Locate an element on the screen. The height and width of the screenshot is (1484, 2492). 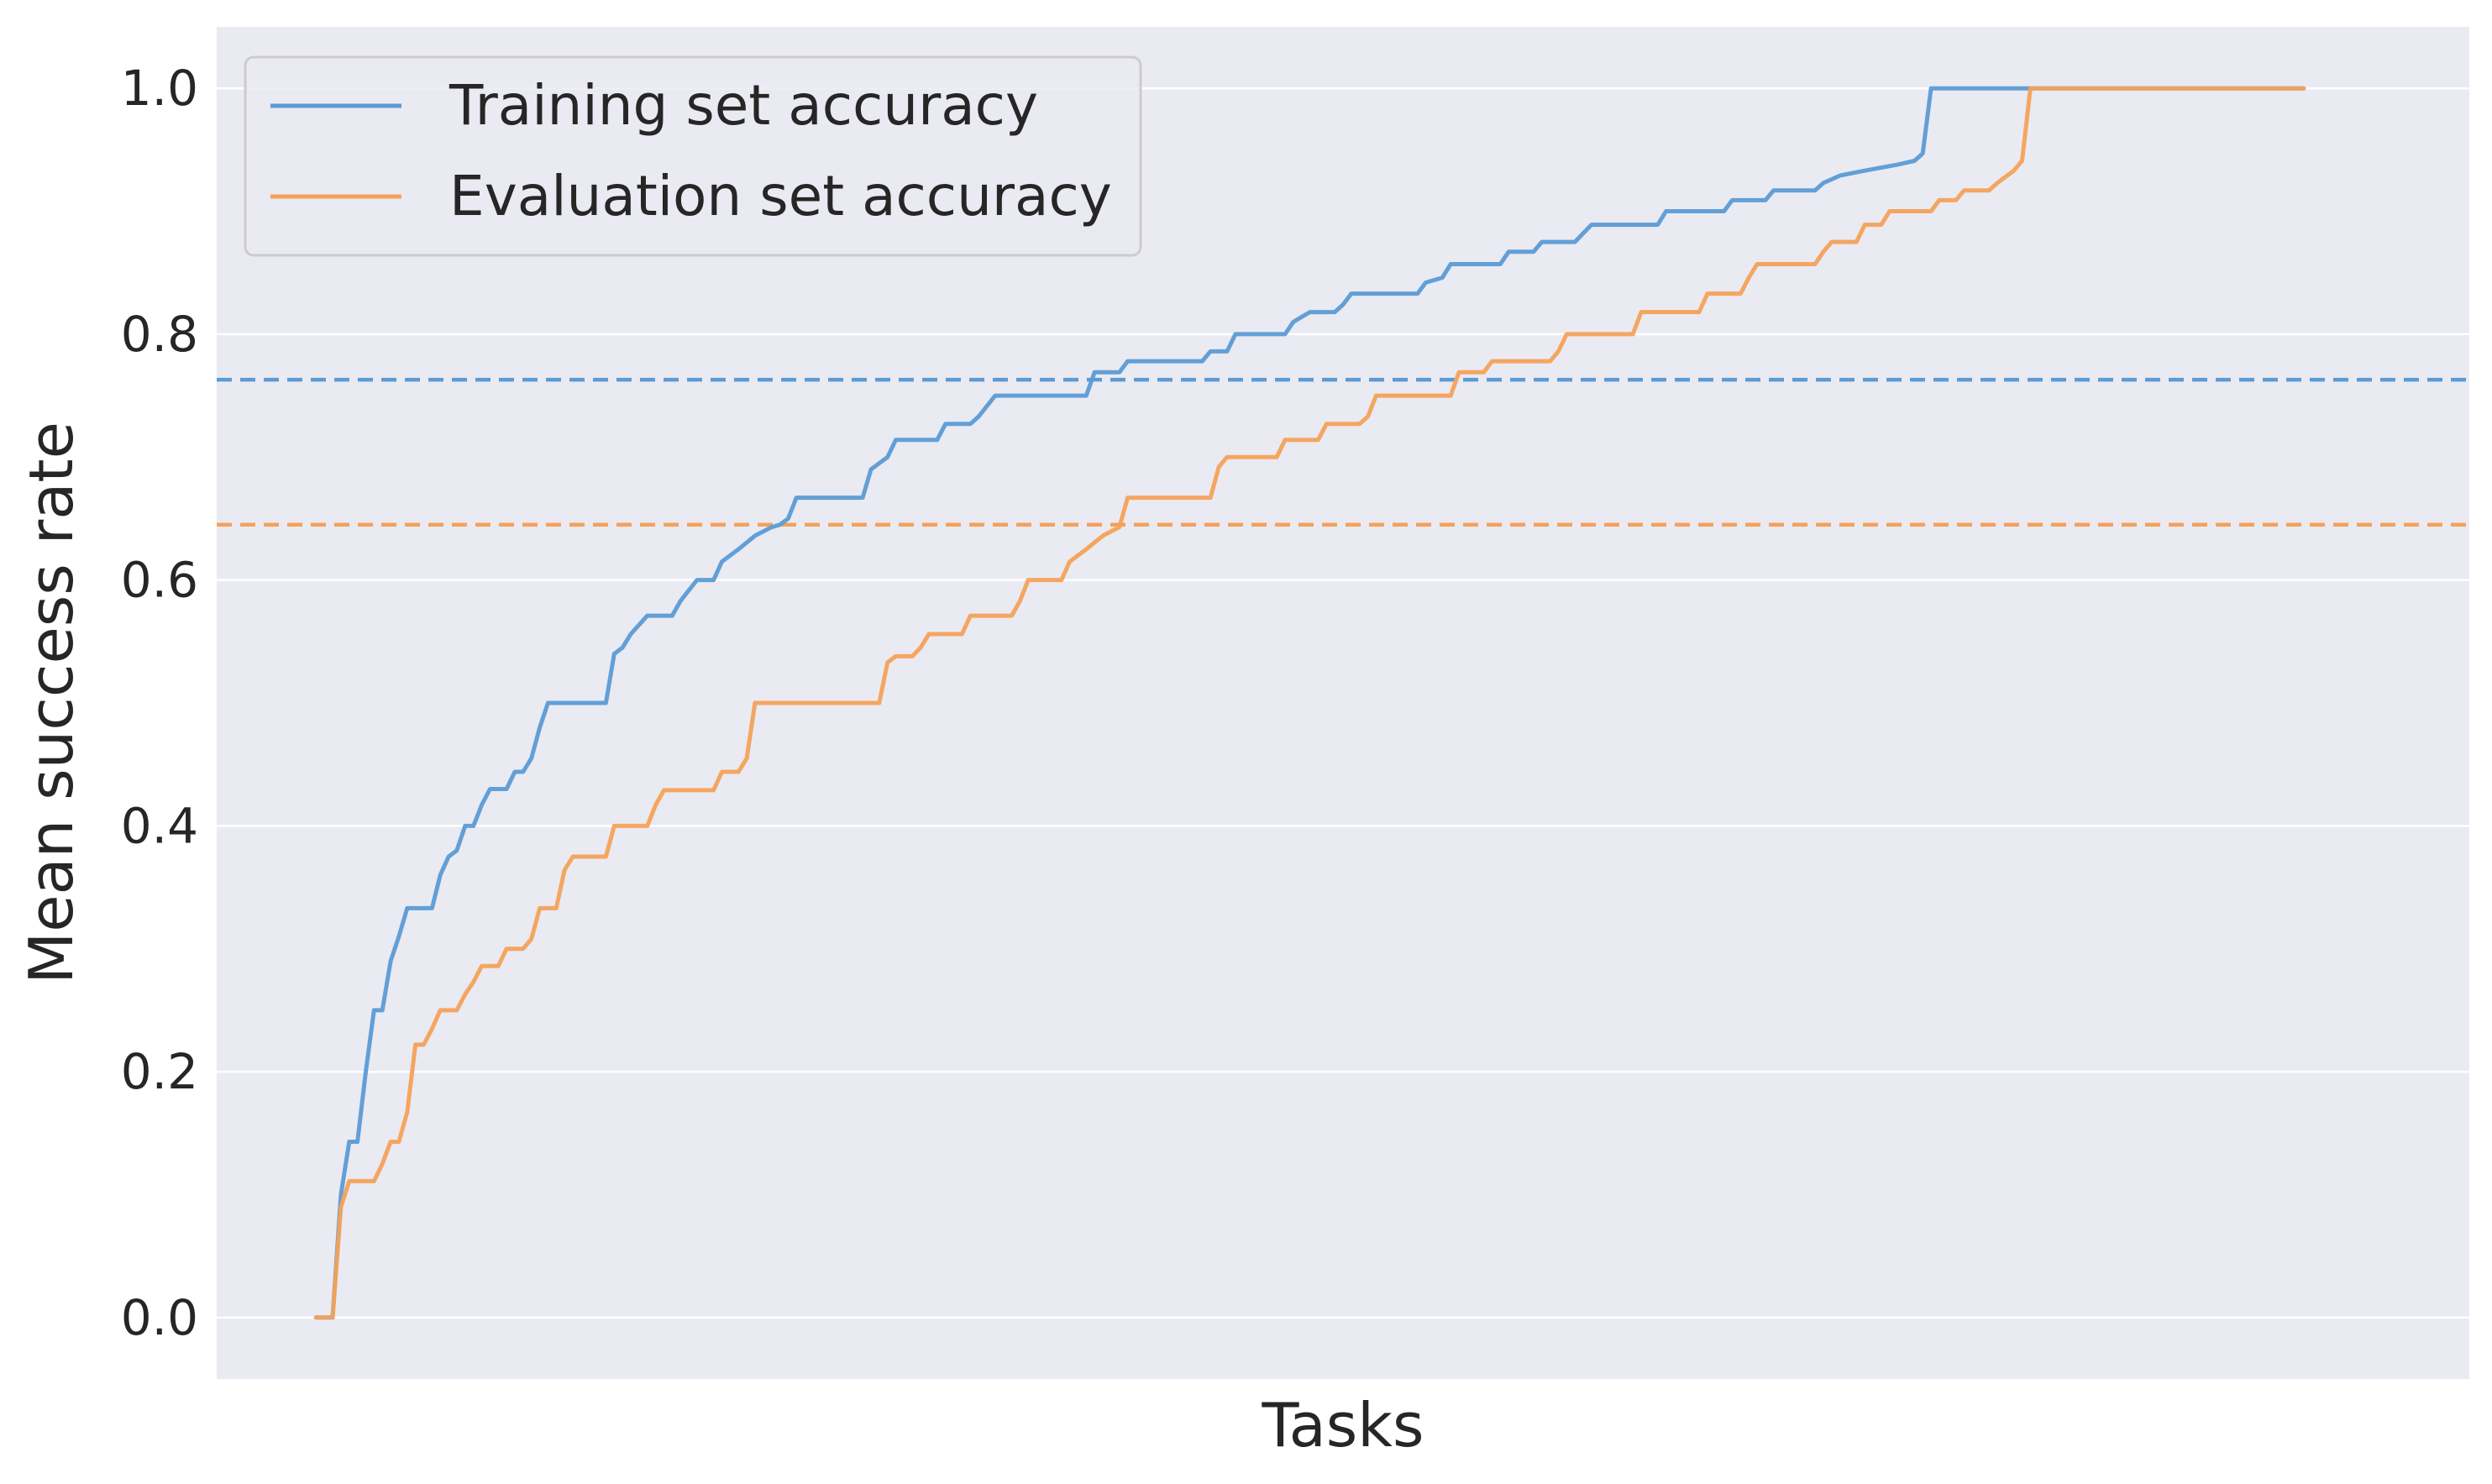
y-tick-label: 0.0 is located at coordinates (159, 1318).